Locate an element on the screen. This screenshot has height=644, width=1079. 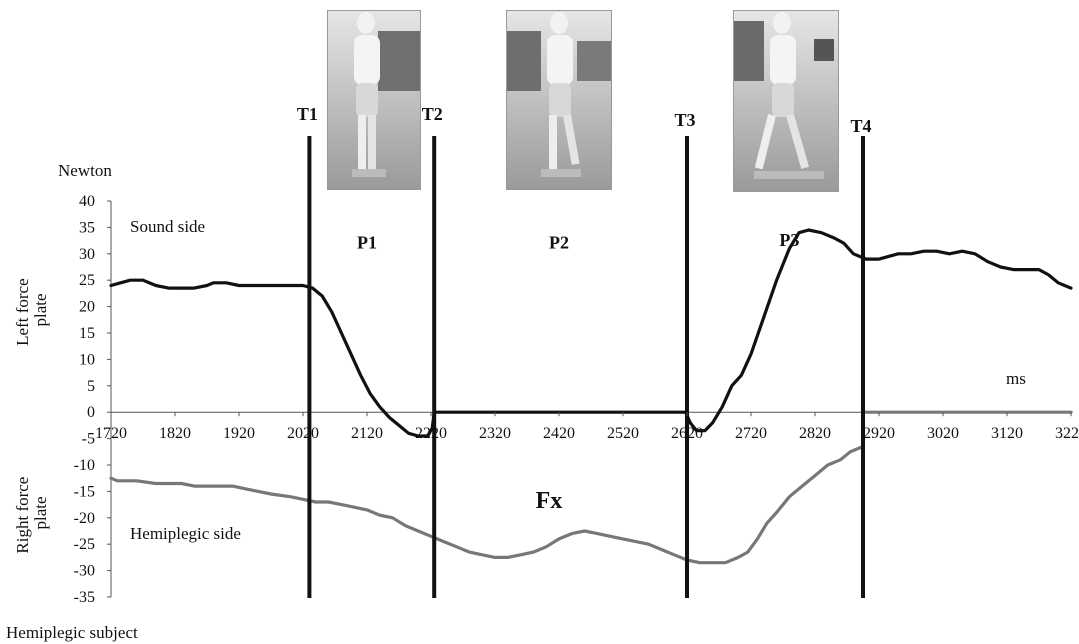
unit-label: Newton is located at coordinates (85, 170).